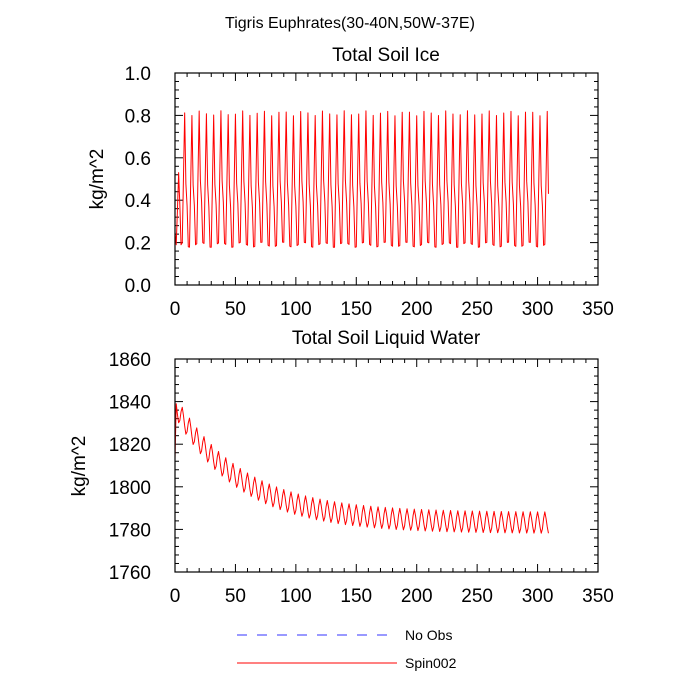  I want to click on y-tick-label: 1780, so click(130, 530).